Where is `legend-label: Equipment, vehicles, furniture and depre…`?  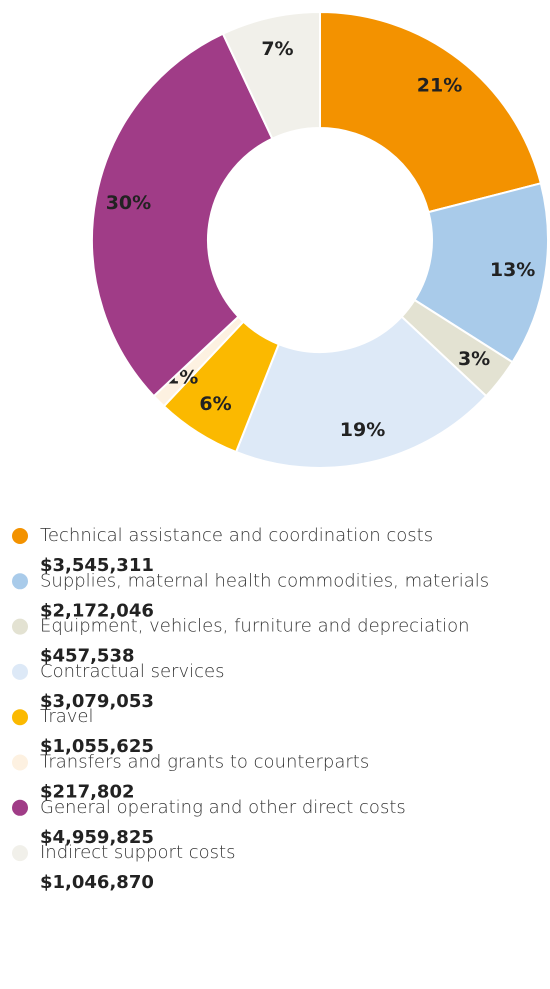 legend-label: Equipment, vehicles, furniture and depre… is located at coordinates (255, 626).